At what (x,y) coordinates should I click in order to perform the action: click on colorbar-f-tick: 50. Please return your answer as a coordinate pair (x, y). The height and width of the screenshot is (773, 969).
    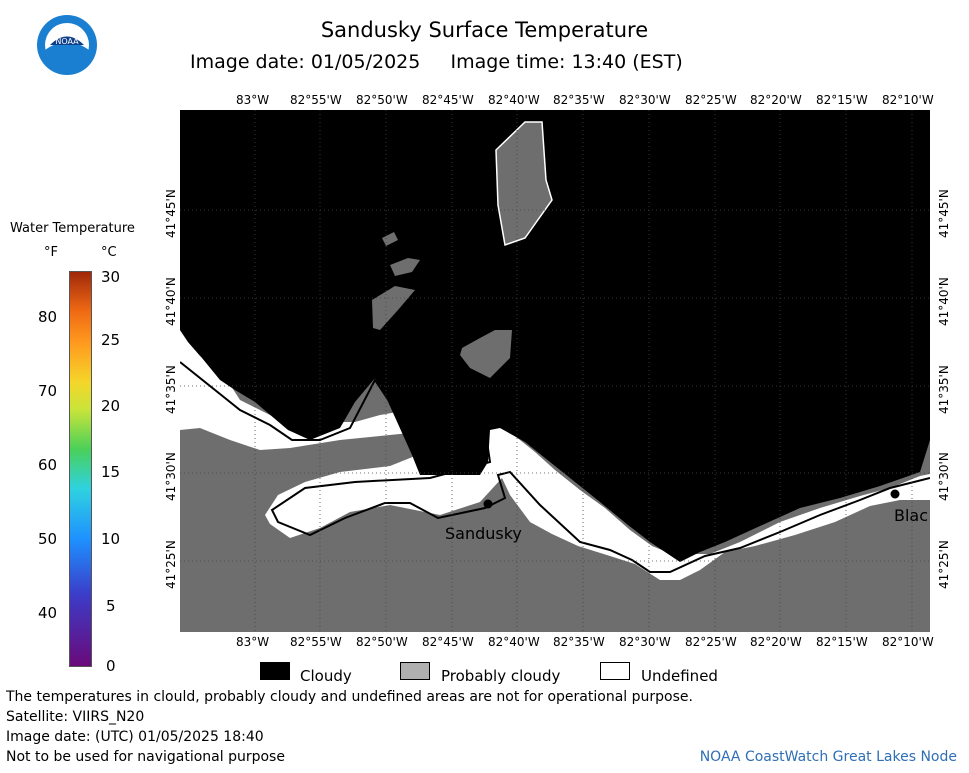
    Looking at the image, I should click on (48, 539).